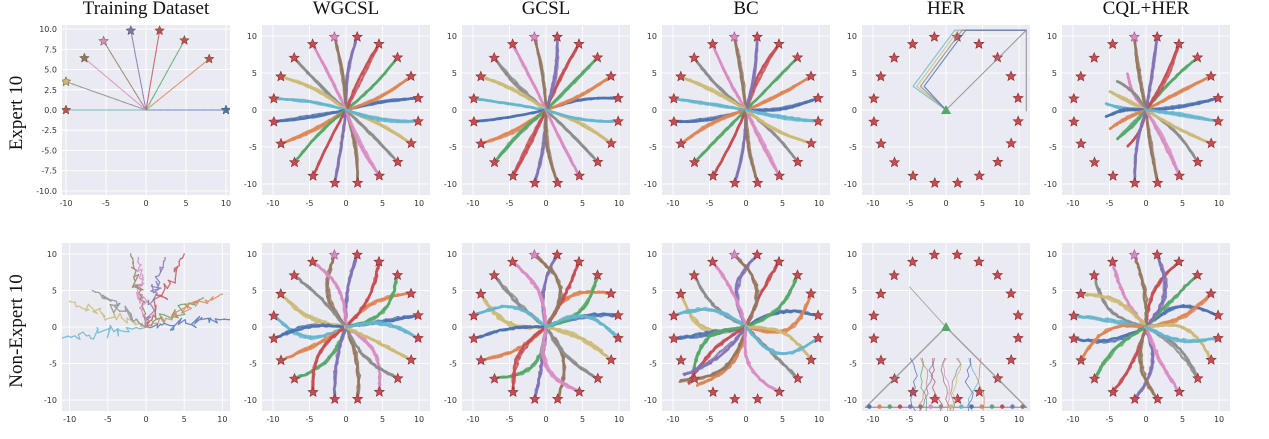 The width and height of the screenshot is (1269, 439). Describe the element at coordinates (272, 419) in the screenshot. I see `x-tick-label: -10` at that location.